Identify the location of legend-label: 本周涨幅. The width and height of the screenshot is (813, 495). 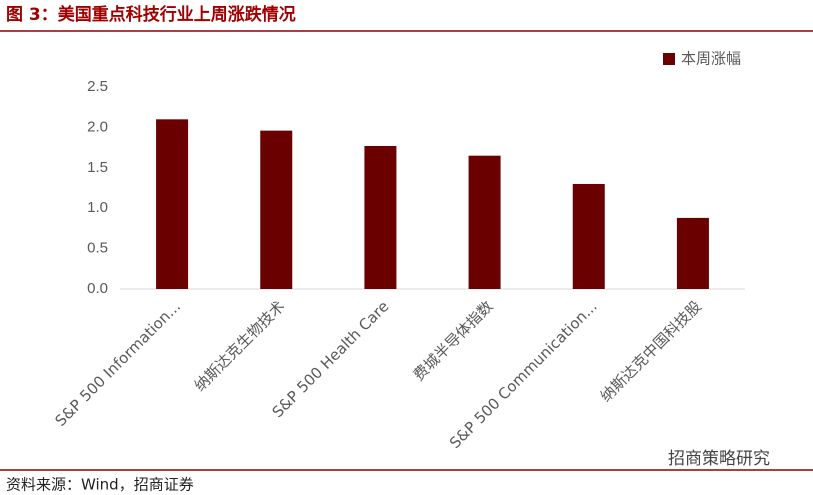
(711, 59).